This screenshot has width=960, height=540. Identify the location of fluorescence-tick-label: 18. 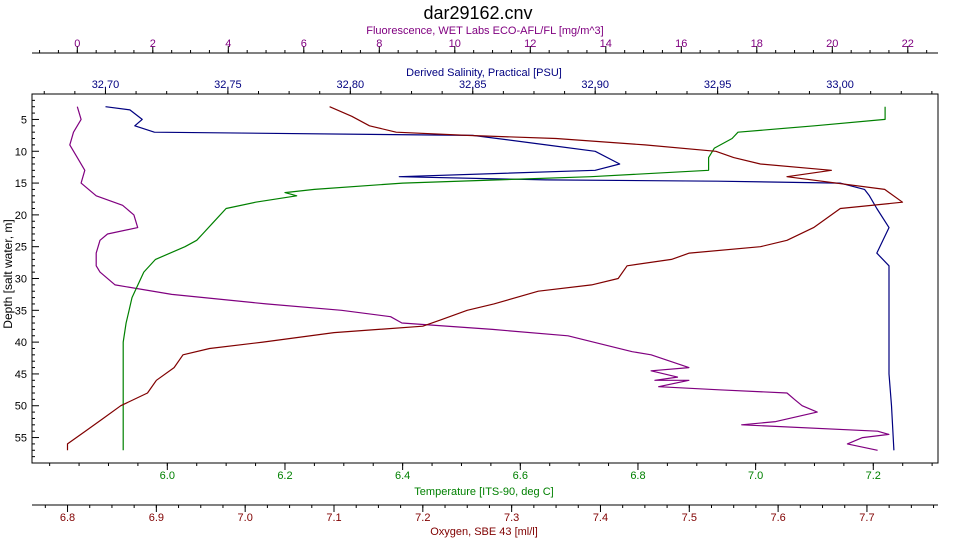
(757, 44).